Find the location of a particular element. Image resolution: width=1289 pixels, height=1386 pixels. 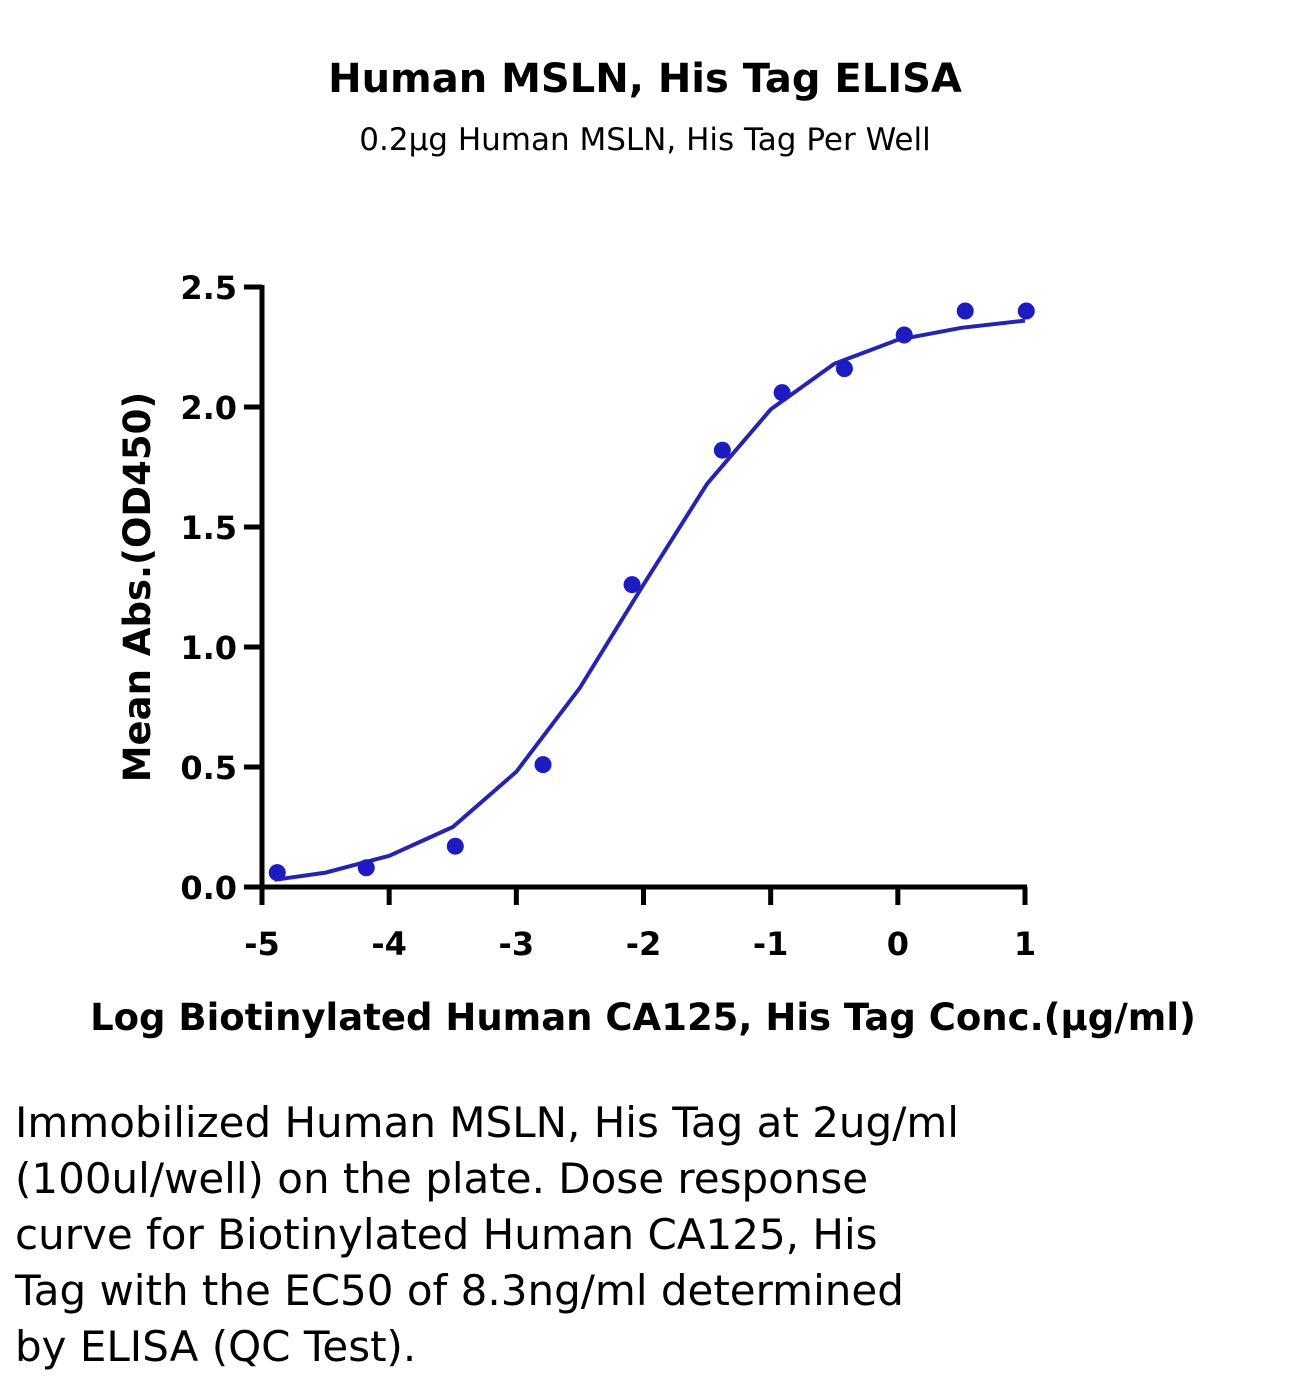

caption-line: curve for Biotinylated Human CA125, His is located at coordinates (446, 1234).